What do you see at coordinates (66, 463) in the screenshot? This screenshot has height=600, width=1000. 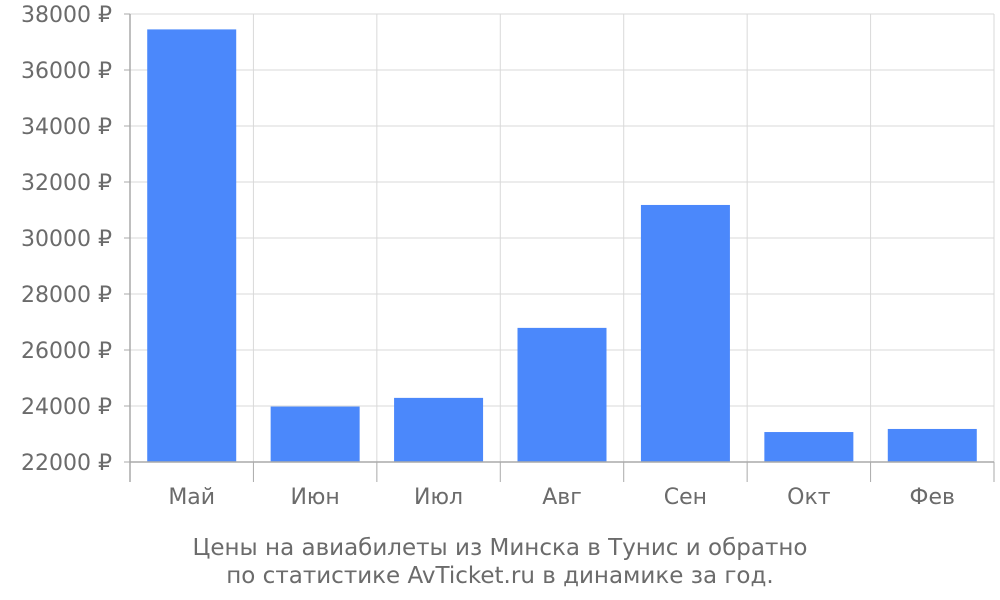 I see `y-tick-label: 22000 ₽` at bounding box center [66, 463].